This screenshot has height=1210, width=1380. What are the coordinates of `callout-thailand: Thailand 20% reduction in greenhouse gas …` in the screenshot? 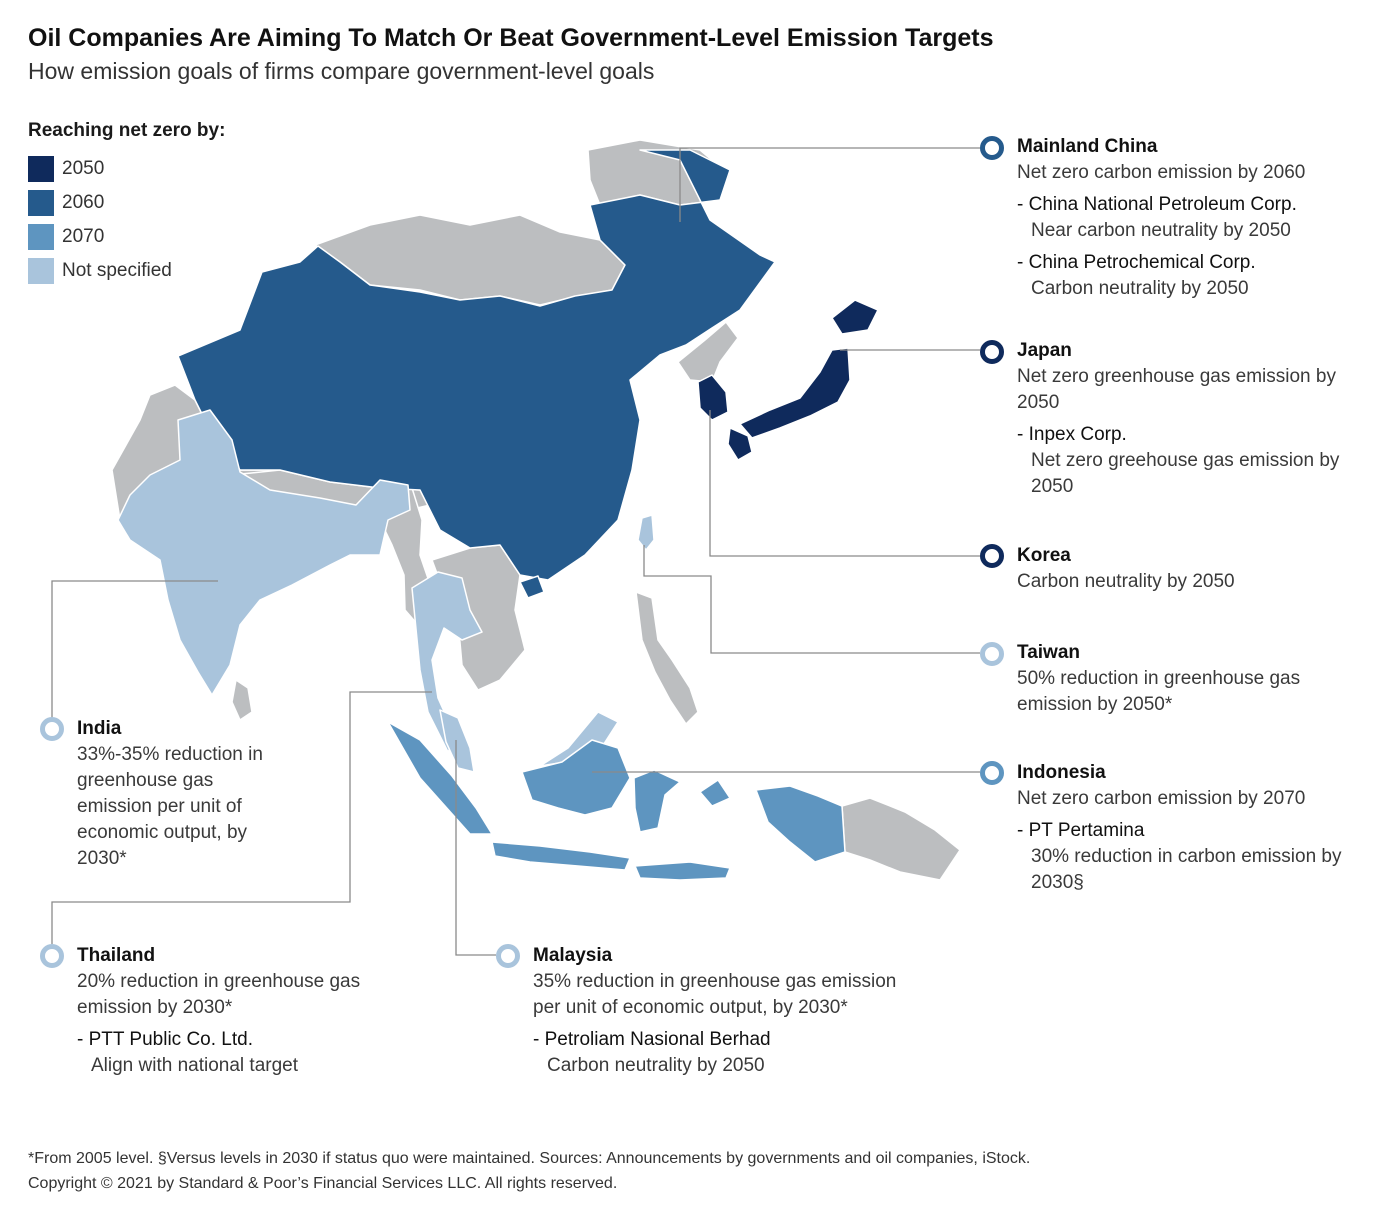 It's located at (242, 1011).